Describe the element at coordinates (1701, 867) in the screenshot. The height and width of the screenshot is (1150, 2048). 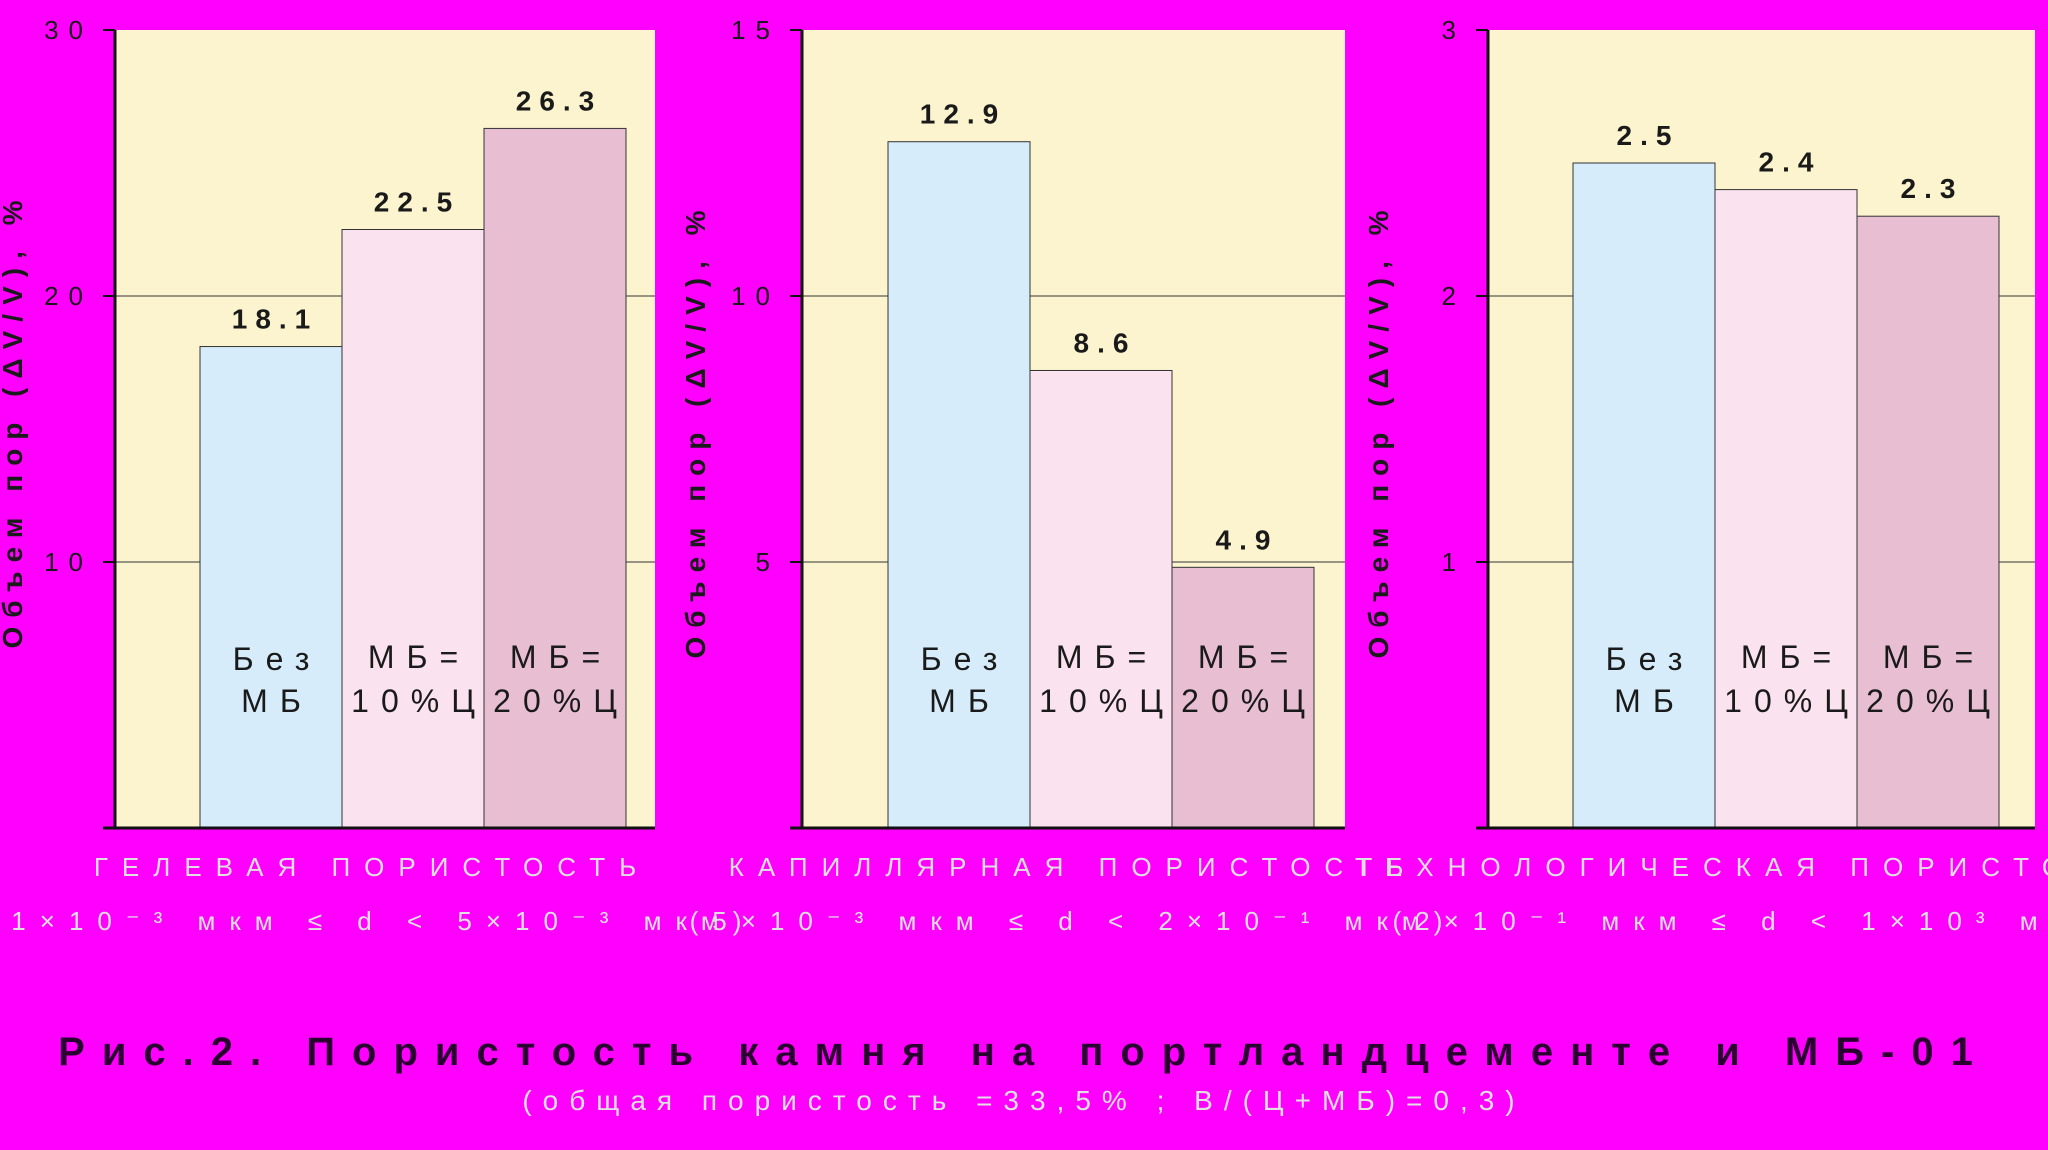
I see `x-axis-label-3: ТЕХНОЛОГИЧЕСКАЯ ПОРИСТОСТЬ` at that location.